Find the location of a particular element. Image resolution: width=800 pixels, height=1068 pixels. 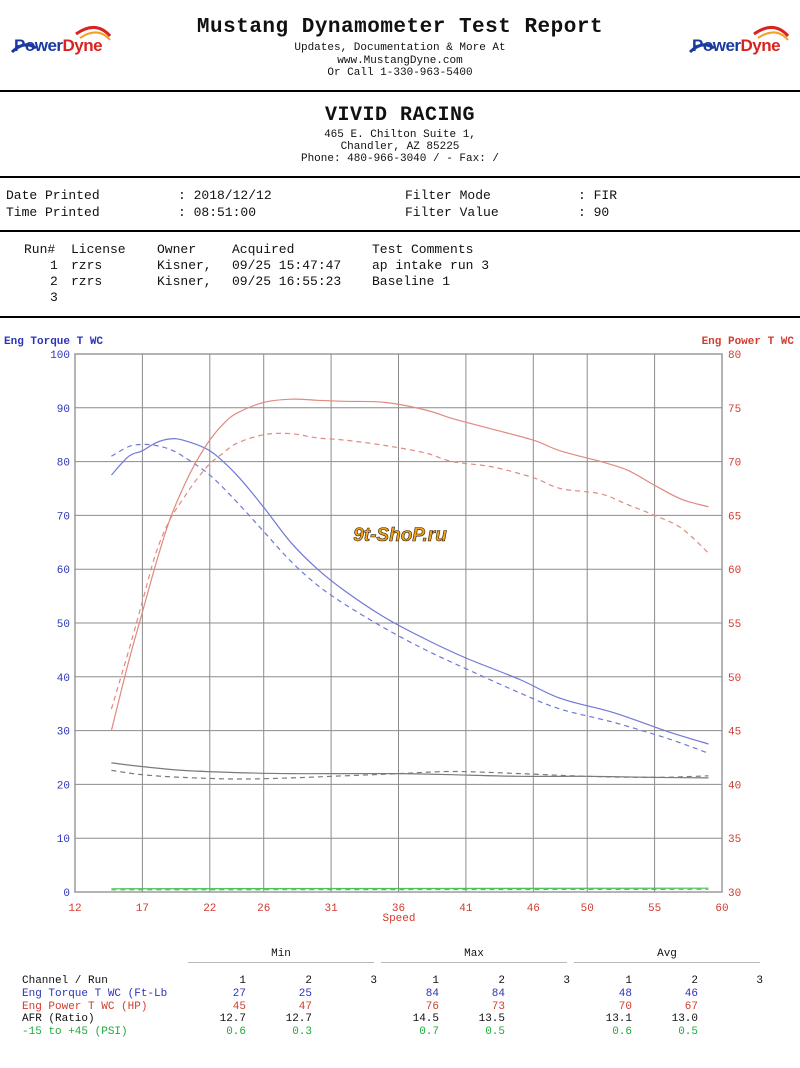

time-printed-label: Time Printed is located at coordinates (53, 212).